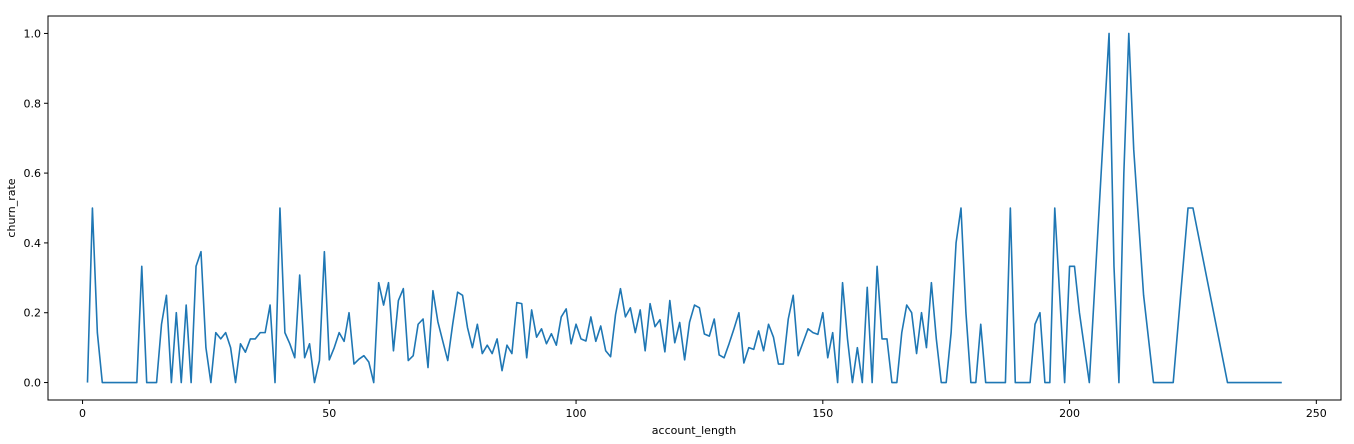 Image resolution: width=1354 pixels, height=444 pixels. What do you see at coordinates (576, 413) in the screenshot?
I see `x-tick-label: 100` at bounding box center [576, 413].